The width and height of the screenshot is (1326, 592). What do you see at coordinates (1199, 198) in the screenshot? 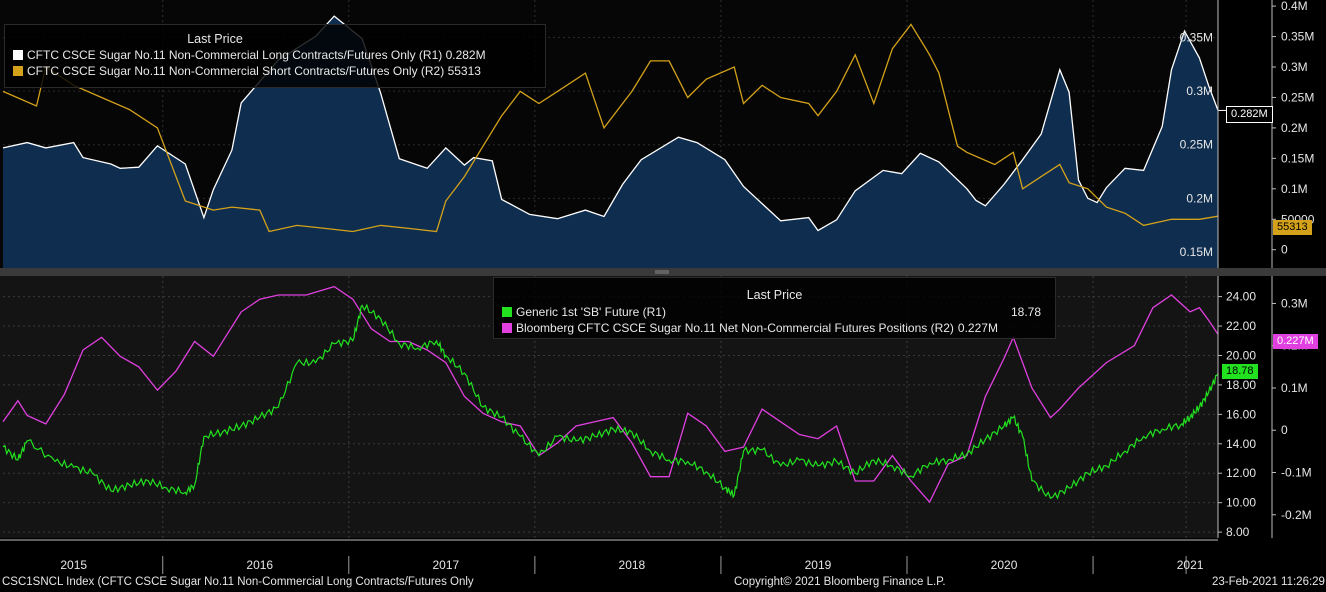
I see `top-left-axis-tick: 0.2M` at bounding box center [1199, 198].